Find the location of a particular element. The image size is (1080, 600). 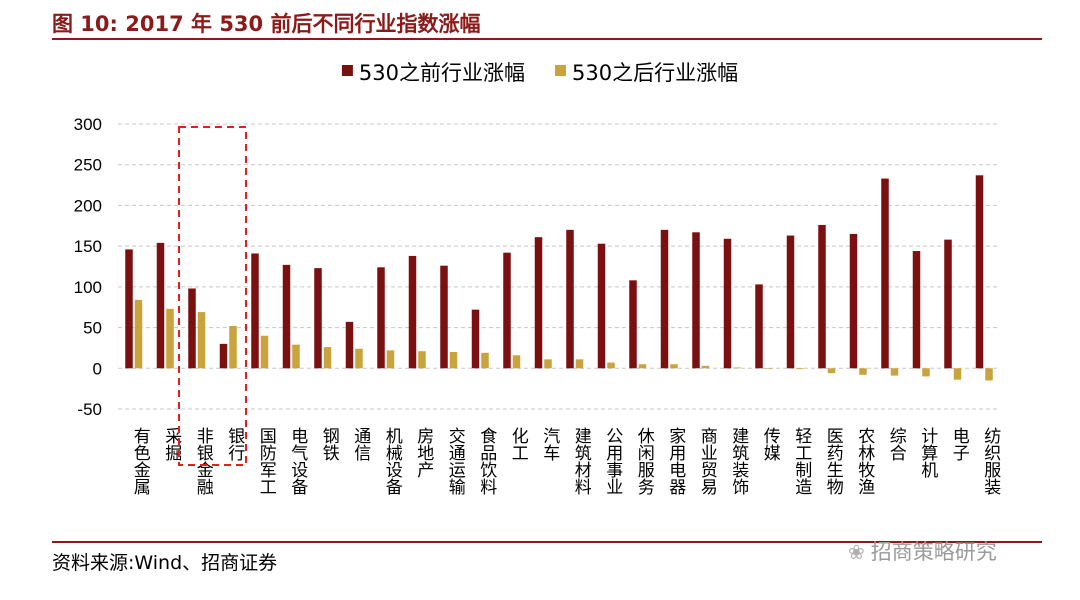

x-category-label: 传媒 is located at coordinates (770, 444).